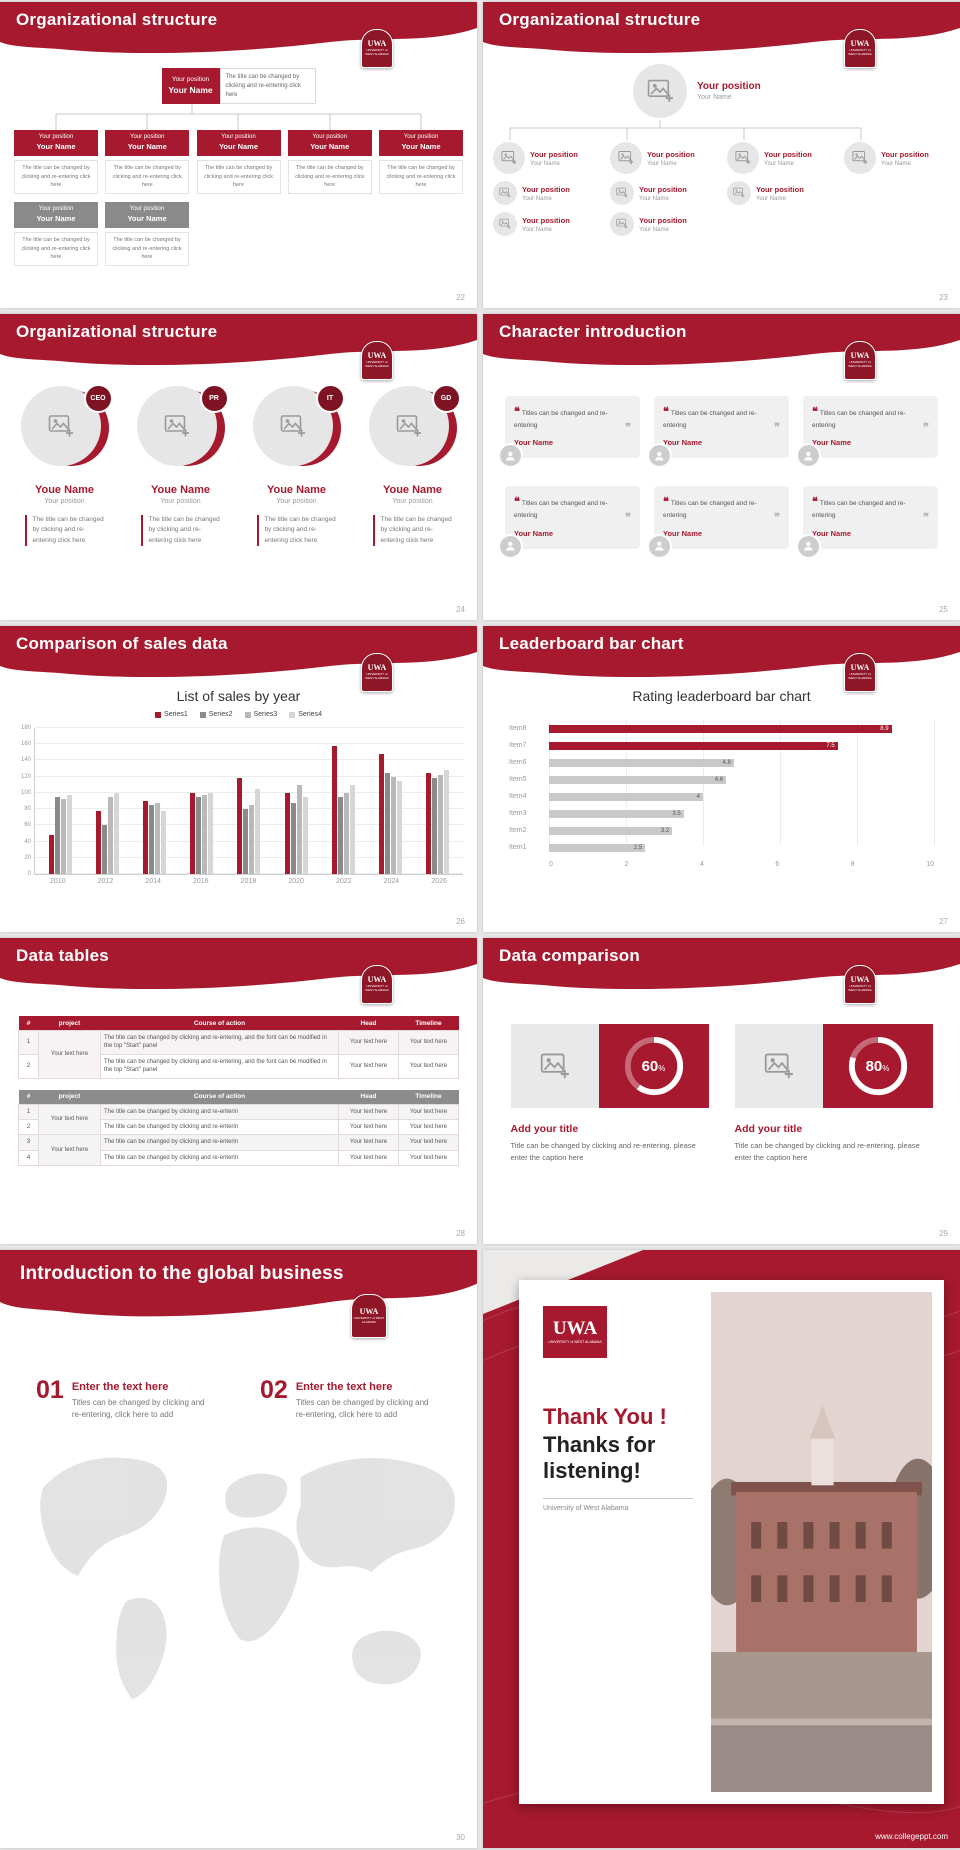  Describe the element at coordinates (28, 1111) in the screenshot. I see `table-cell: 1` at that location.